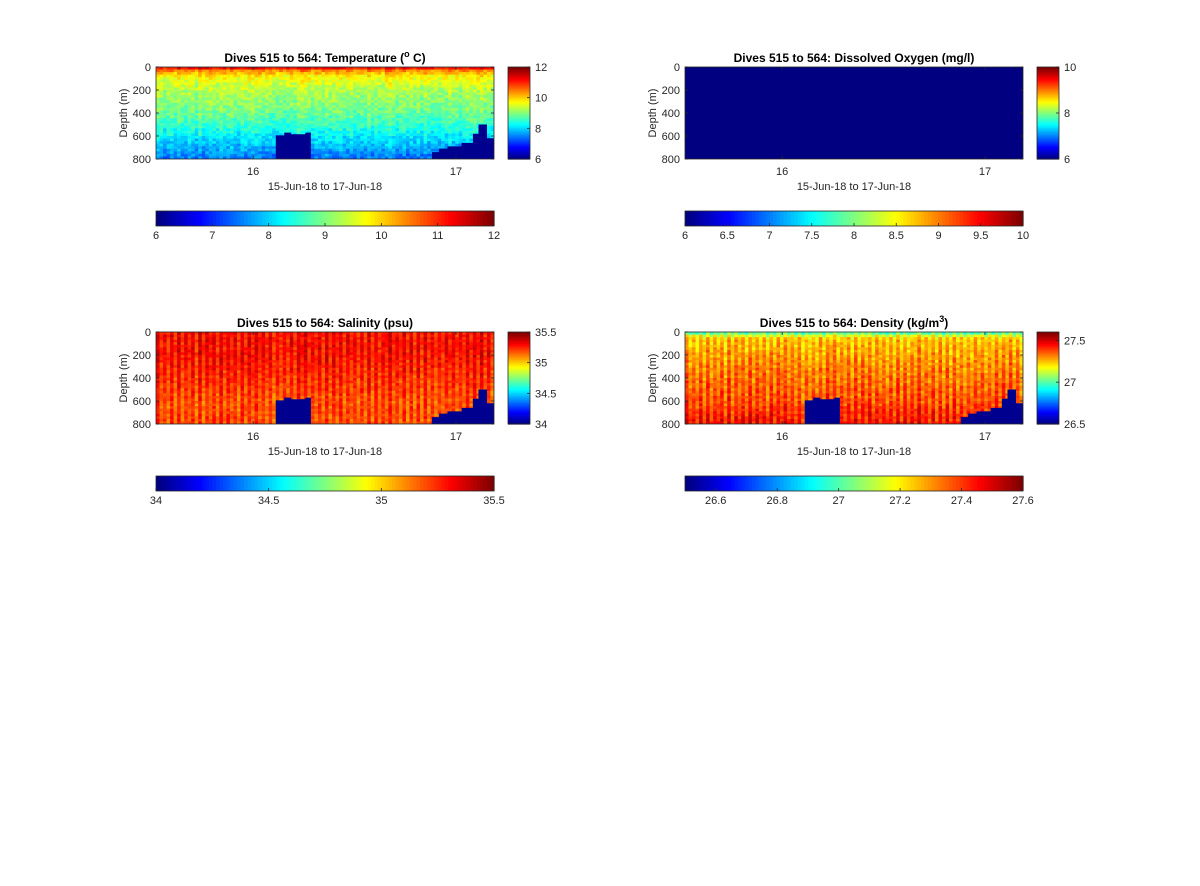 The width and height of the screenshot is (1200, 886). I want to click on side-colorbar-salinity: 34 34.5 35 35.5, so click(531, 379).